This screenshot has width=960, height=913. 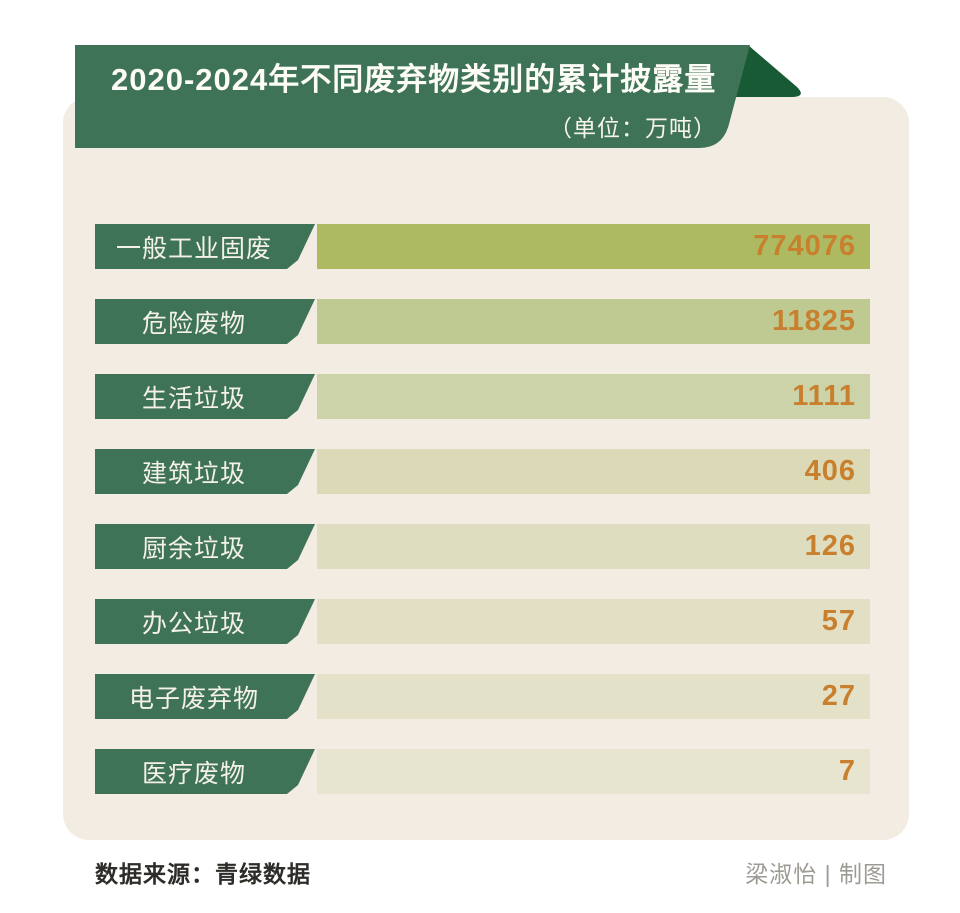 I want to click on ribbon-banner-shape, so click(x=412, y=96).